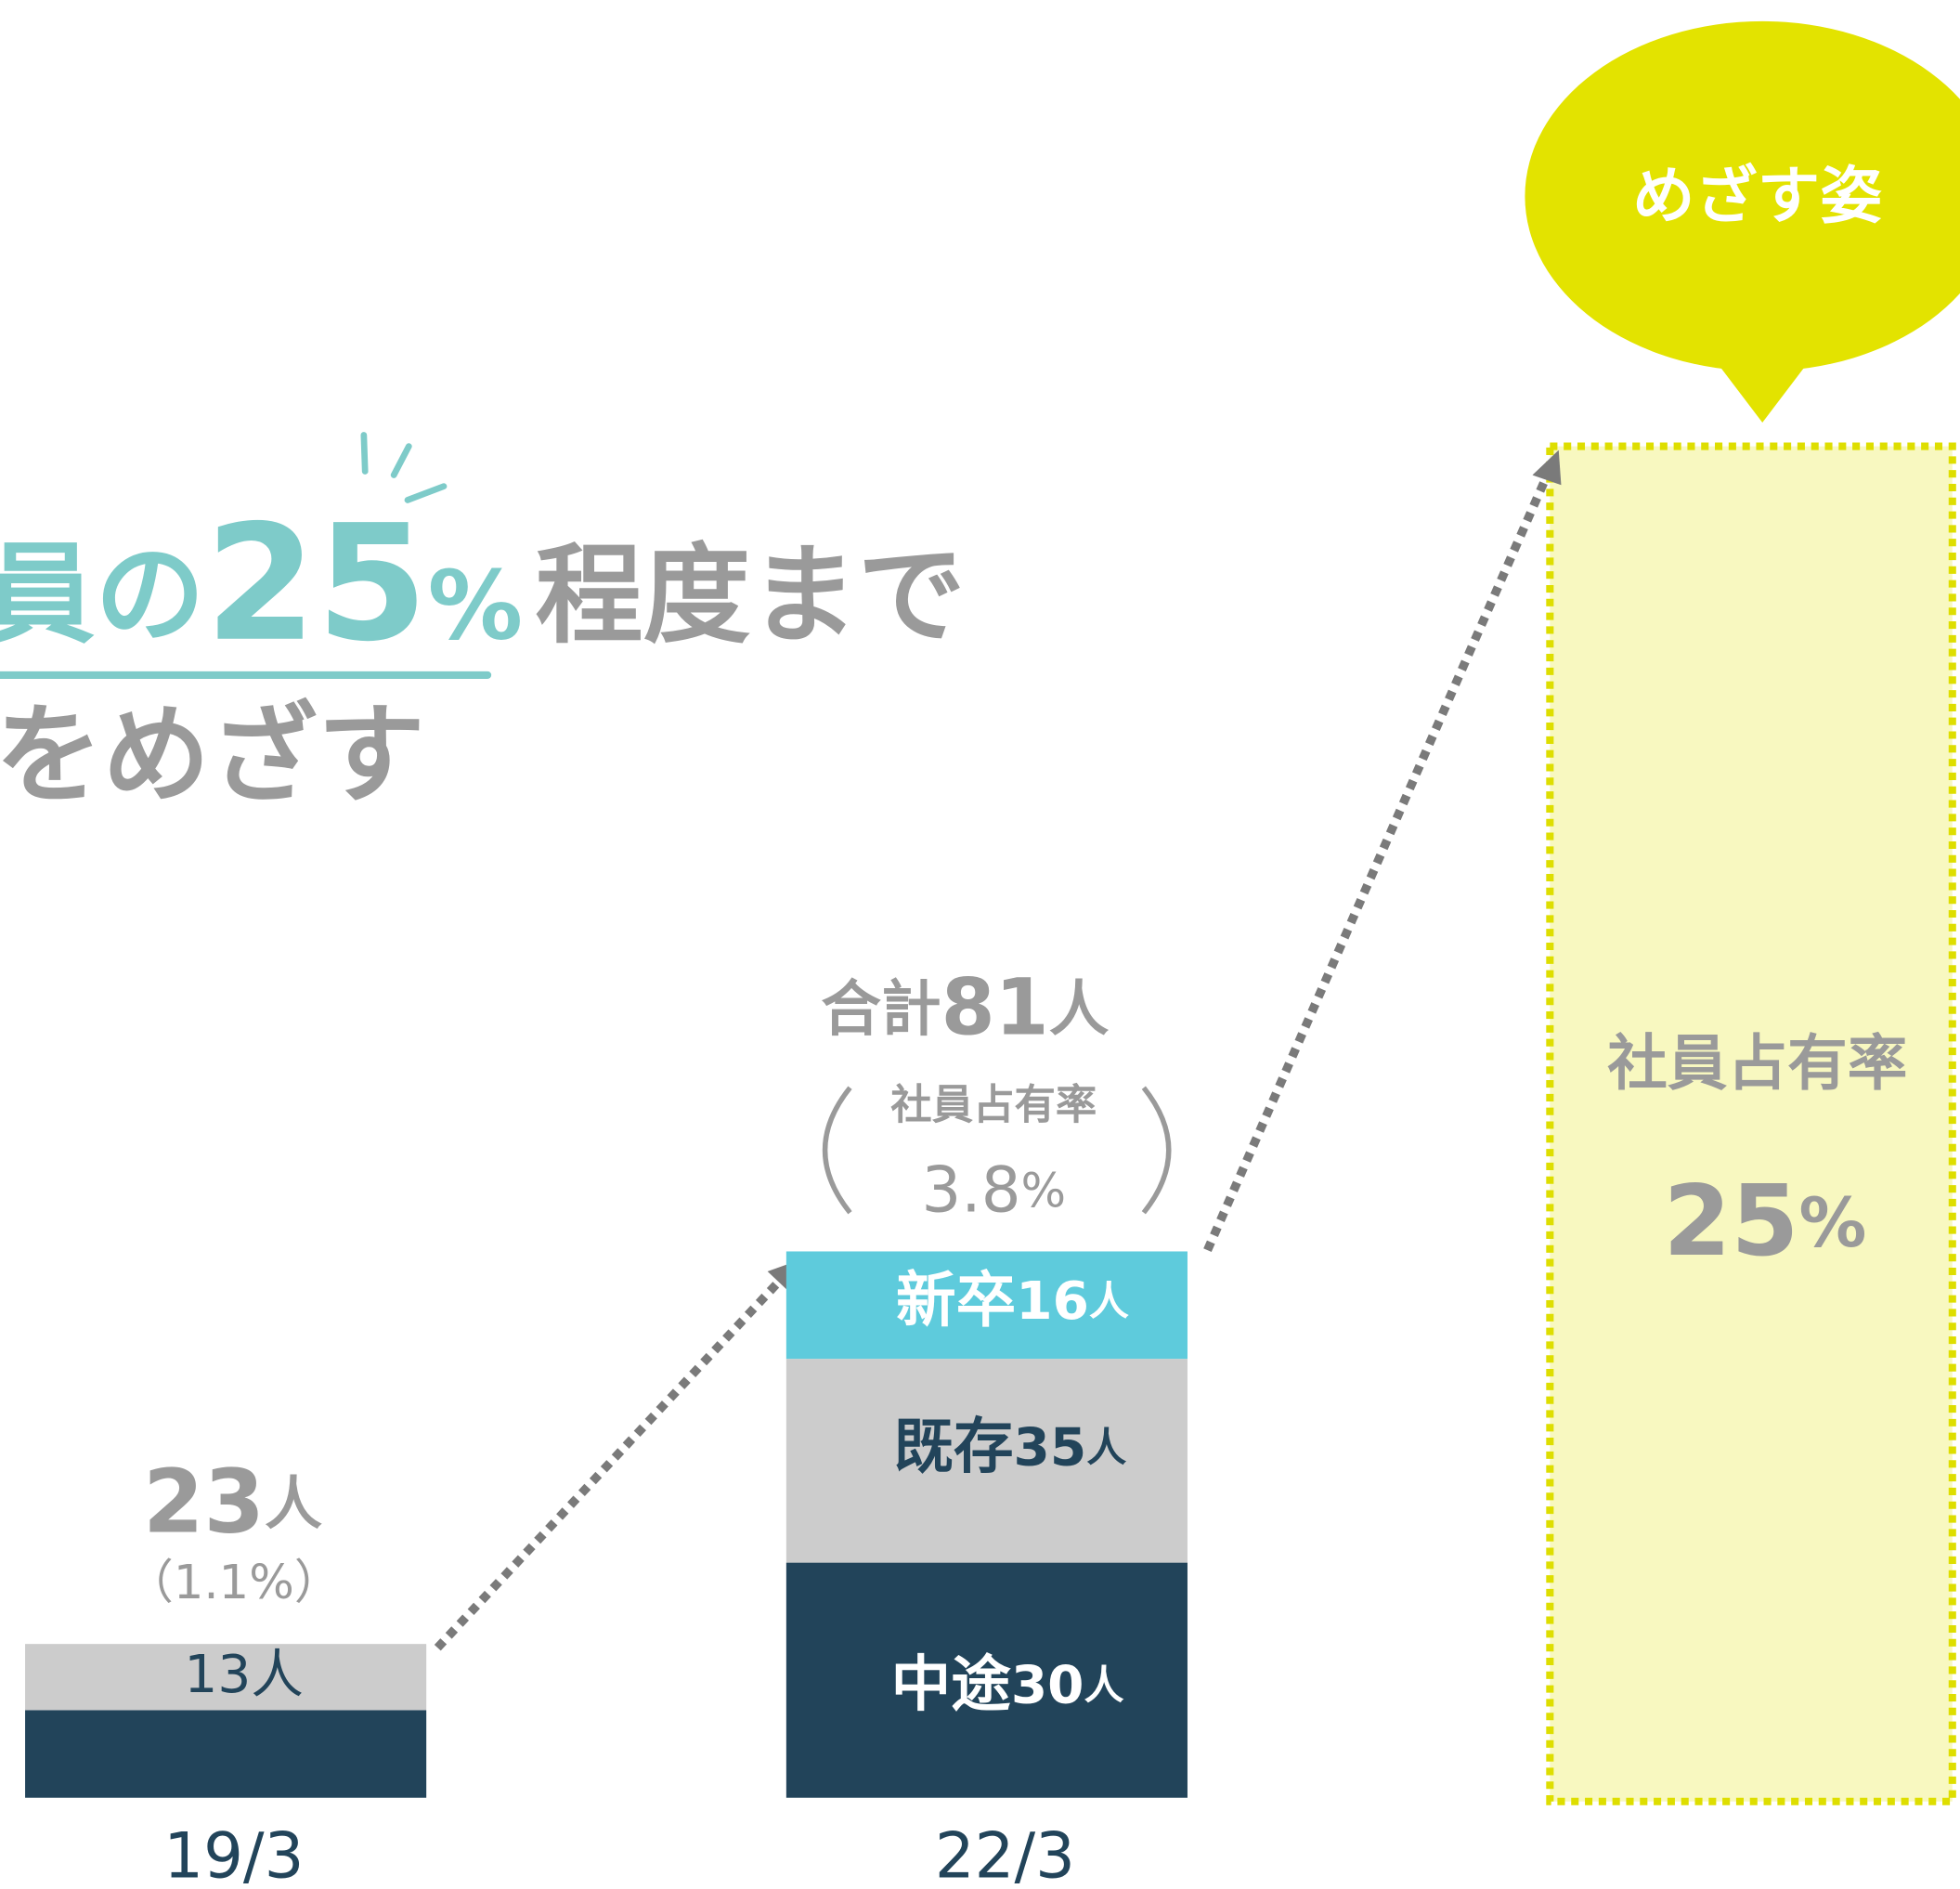  I want to click on paren-right, so click(1156, 1151).